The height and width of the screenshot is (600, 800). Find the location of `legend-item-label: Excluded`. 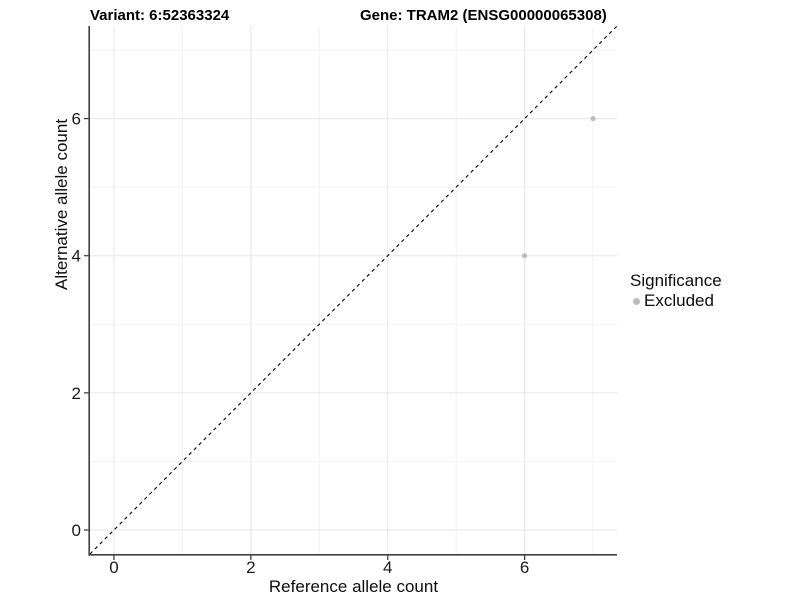

legend-item-label: Excluded is located at coordinates (679, 300).